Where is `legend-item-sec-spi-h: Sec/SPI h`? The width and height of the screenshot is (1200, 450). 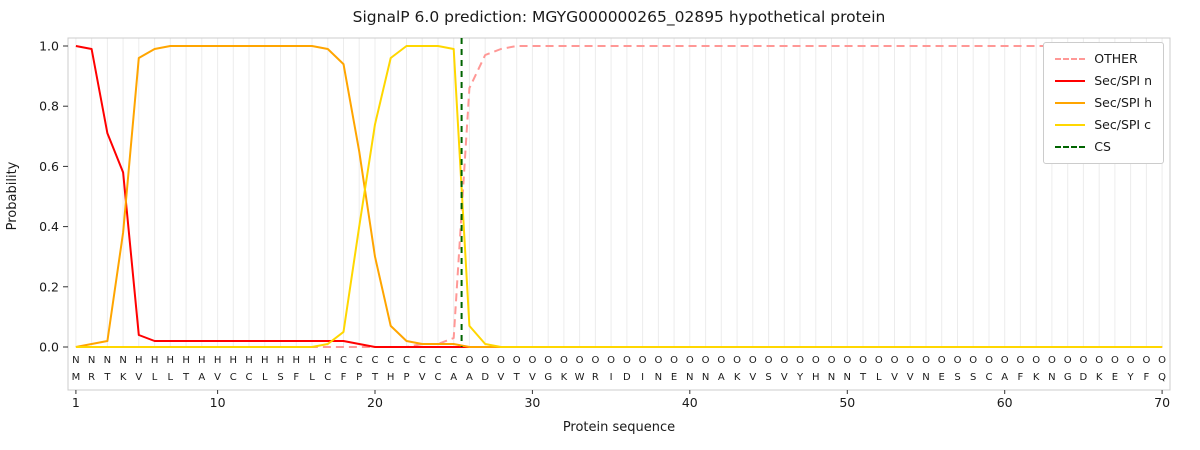
legend-item-sec-spi-h: Sec/SPI h is located at coordinates (1103, 103).